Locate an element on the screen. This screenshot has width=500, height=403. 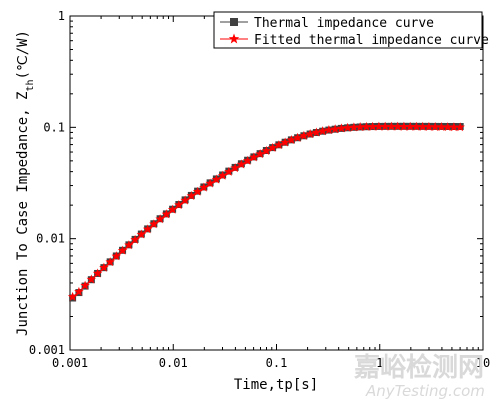
y-axis-title-main: Junction To Case Impedance, Z is located at coordinates (23, 214).